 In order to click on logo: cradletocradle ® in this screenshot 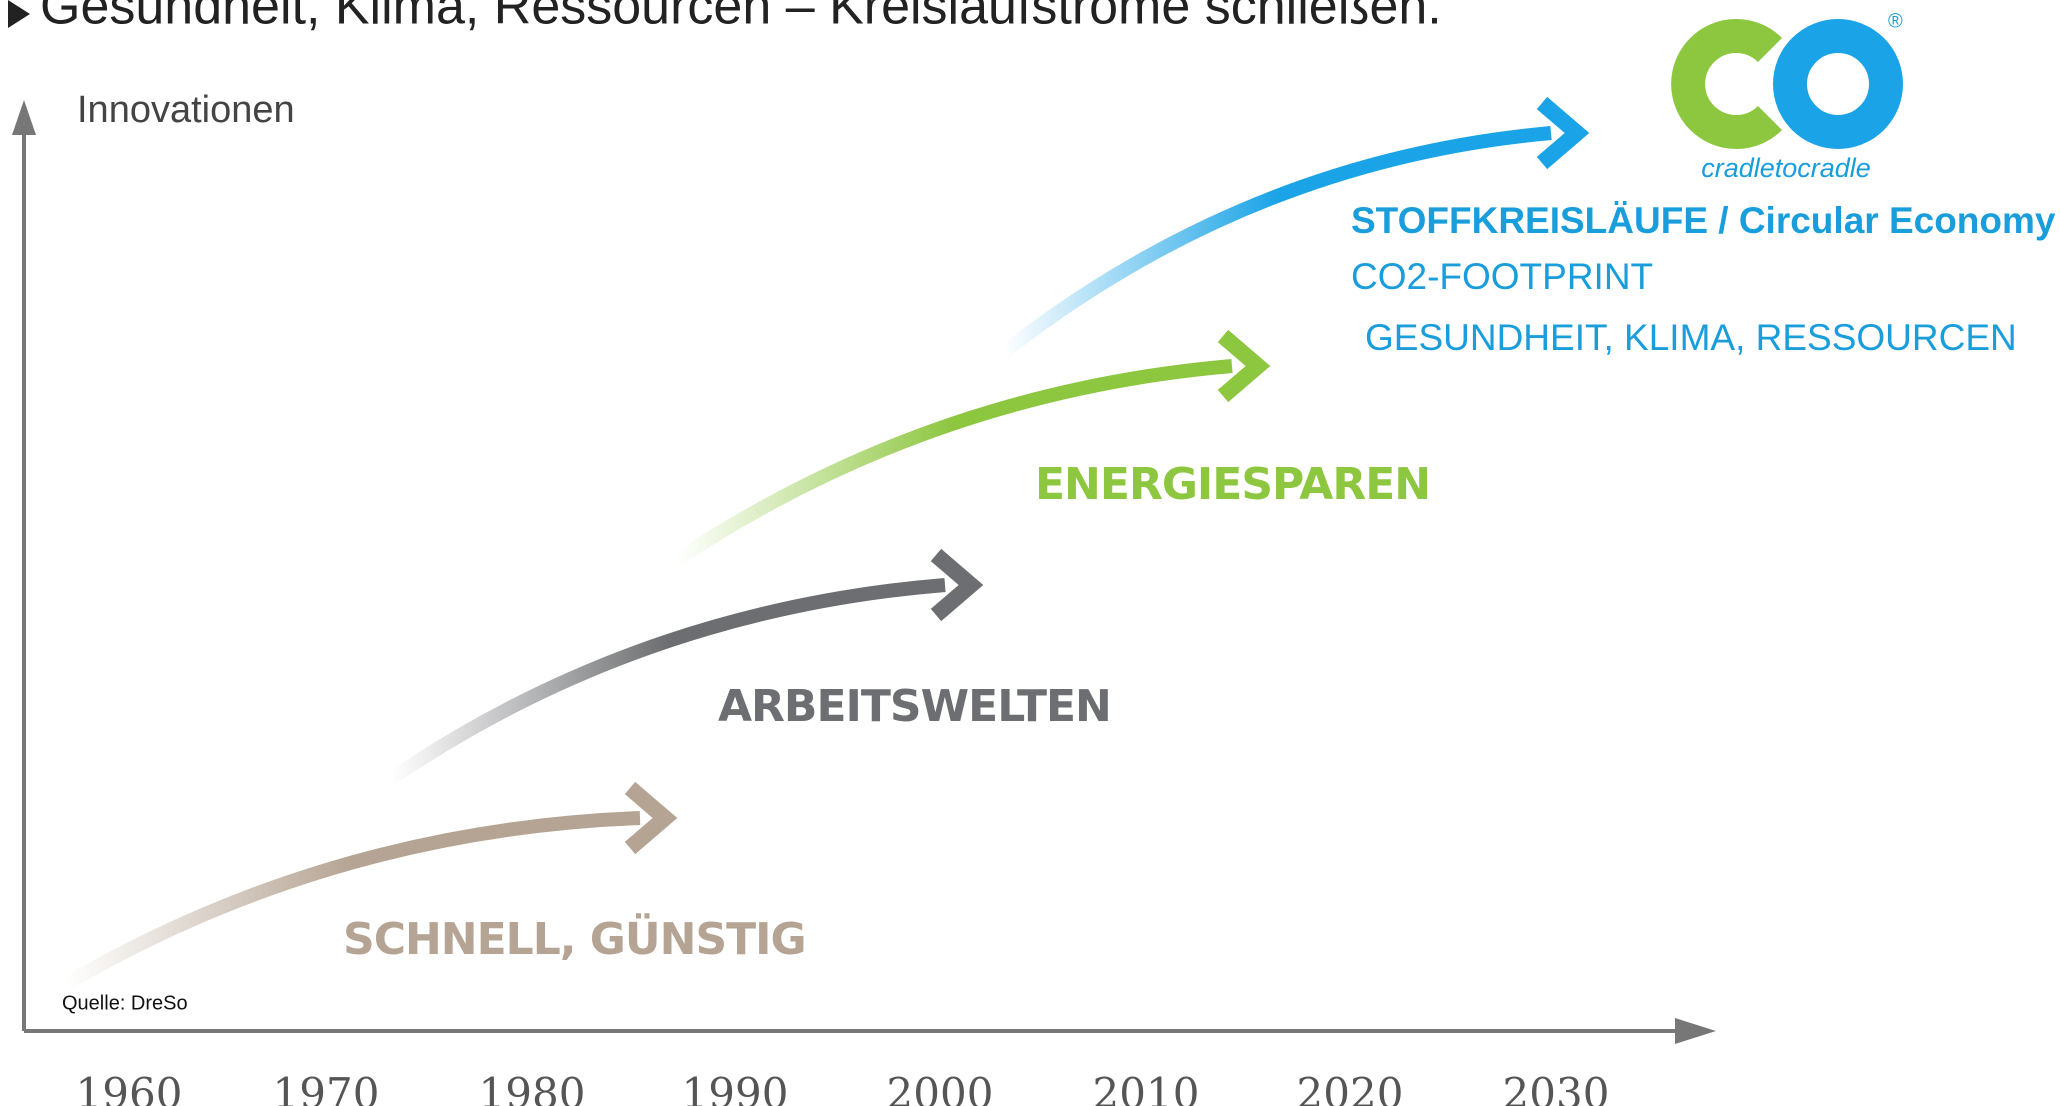, I will do `click(1787, 96)`.